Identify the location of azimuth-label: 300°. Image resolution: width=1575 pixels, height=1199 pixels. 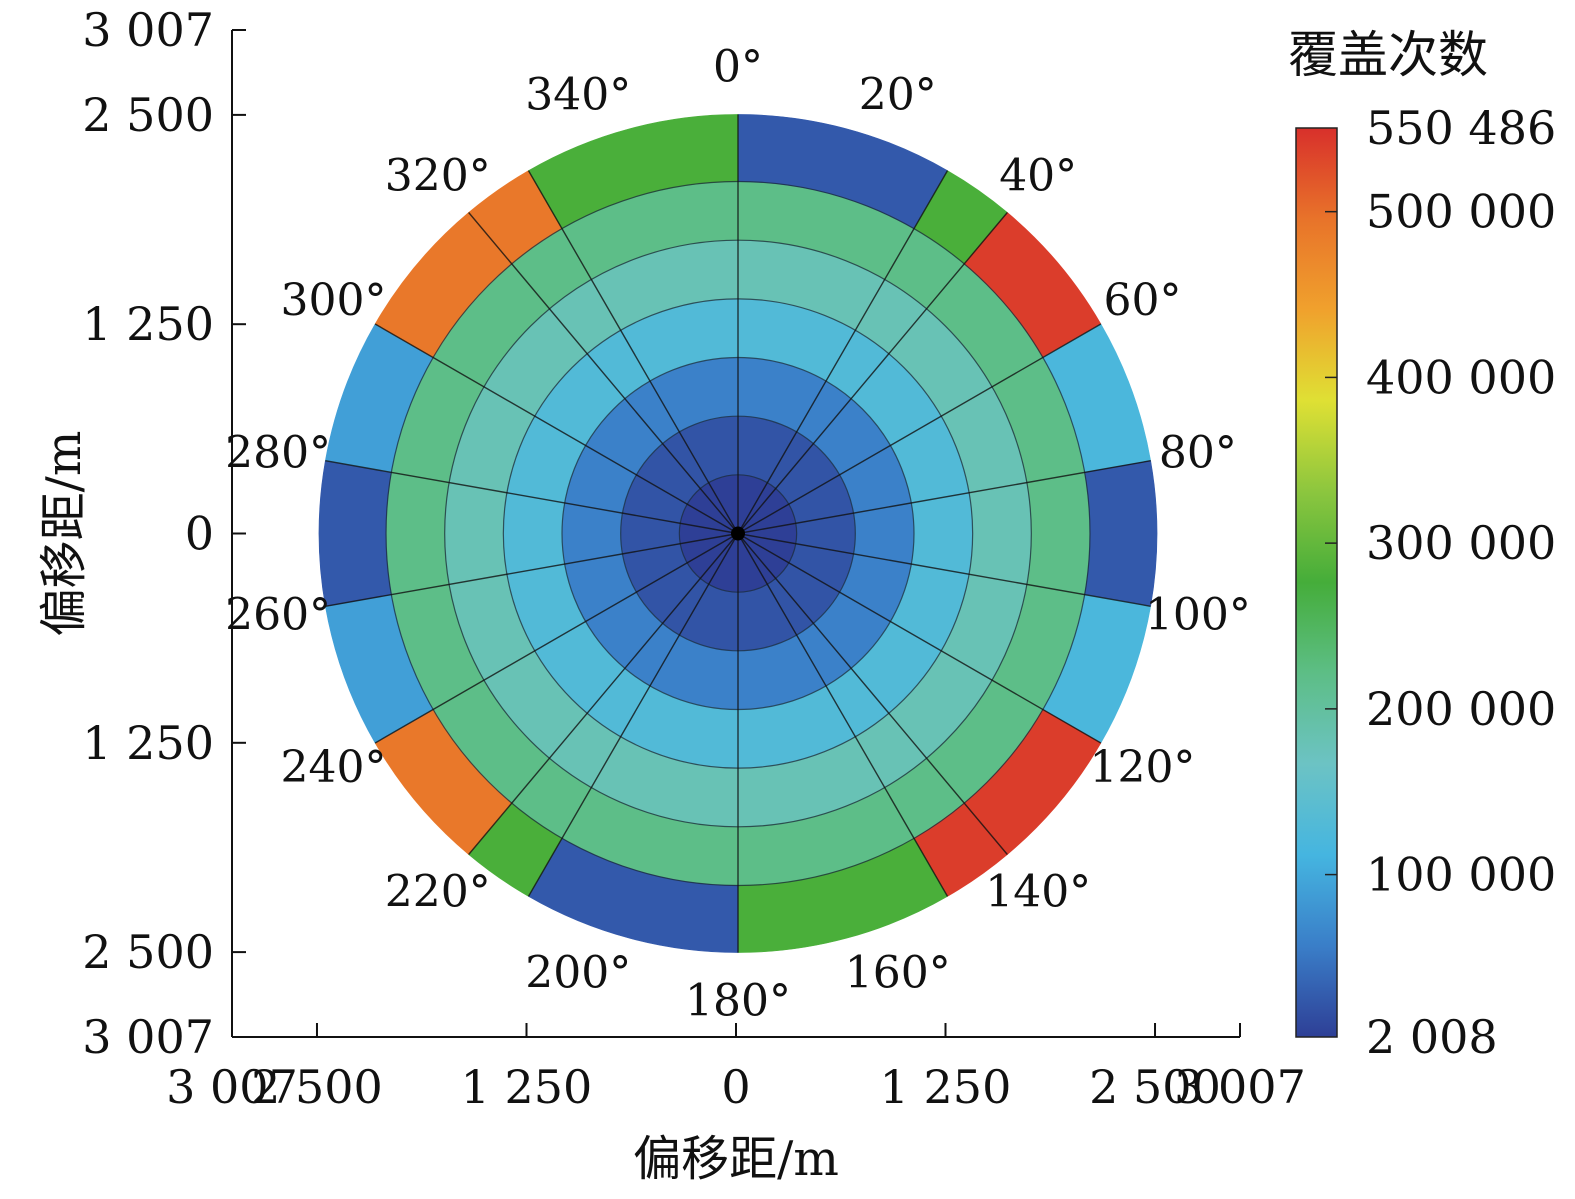
(334, 300).